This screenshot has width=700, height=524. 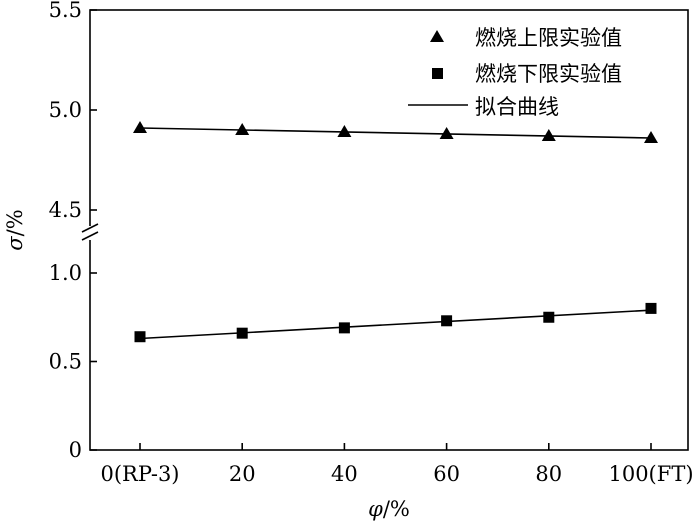 I want to click on legend-label-lower: 燃烧下限实验值, so click(x=548, y=74).